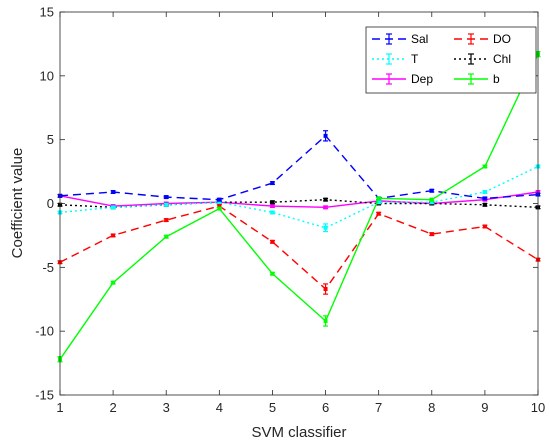 This screenshot has height=446, width=550. What do you see at coordinates (59, 407) in the screenshot?
I see `x-tick-label: 1` at bounding box center [59, 407].